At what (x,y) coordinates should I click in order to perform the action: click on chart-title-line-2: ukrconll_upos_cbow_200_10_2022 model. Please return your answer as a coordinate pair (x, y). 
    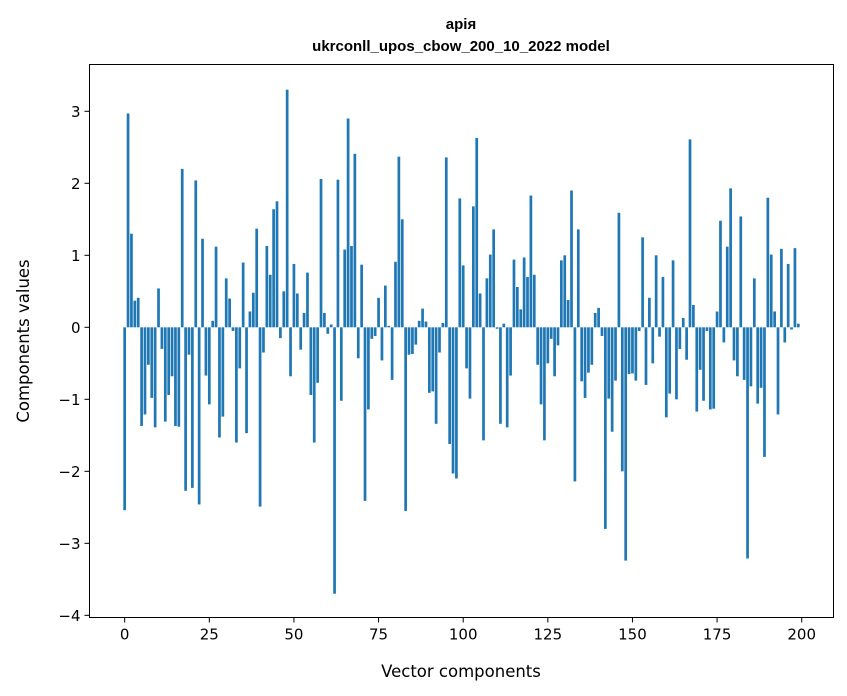
    Looking at the image, I should click on (461, 46).